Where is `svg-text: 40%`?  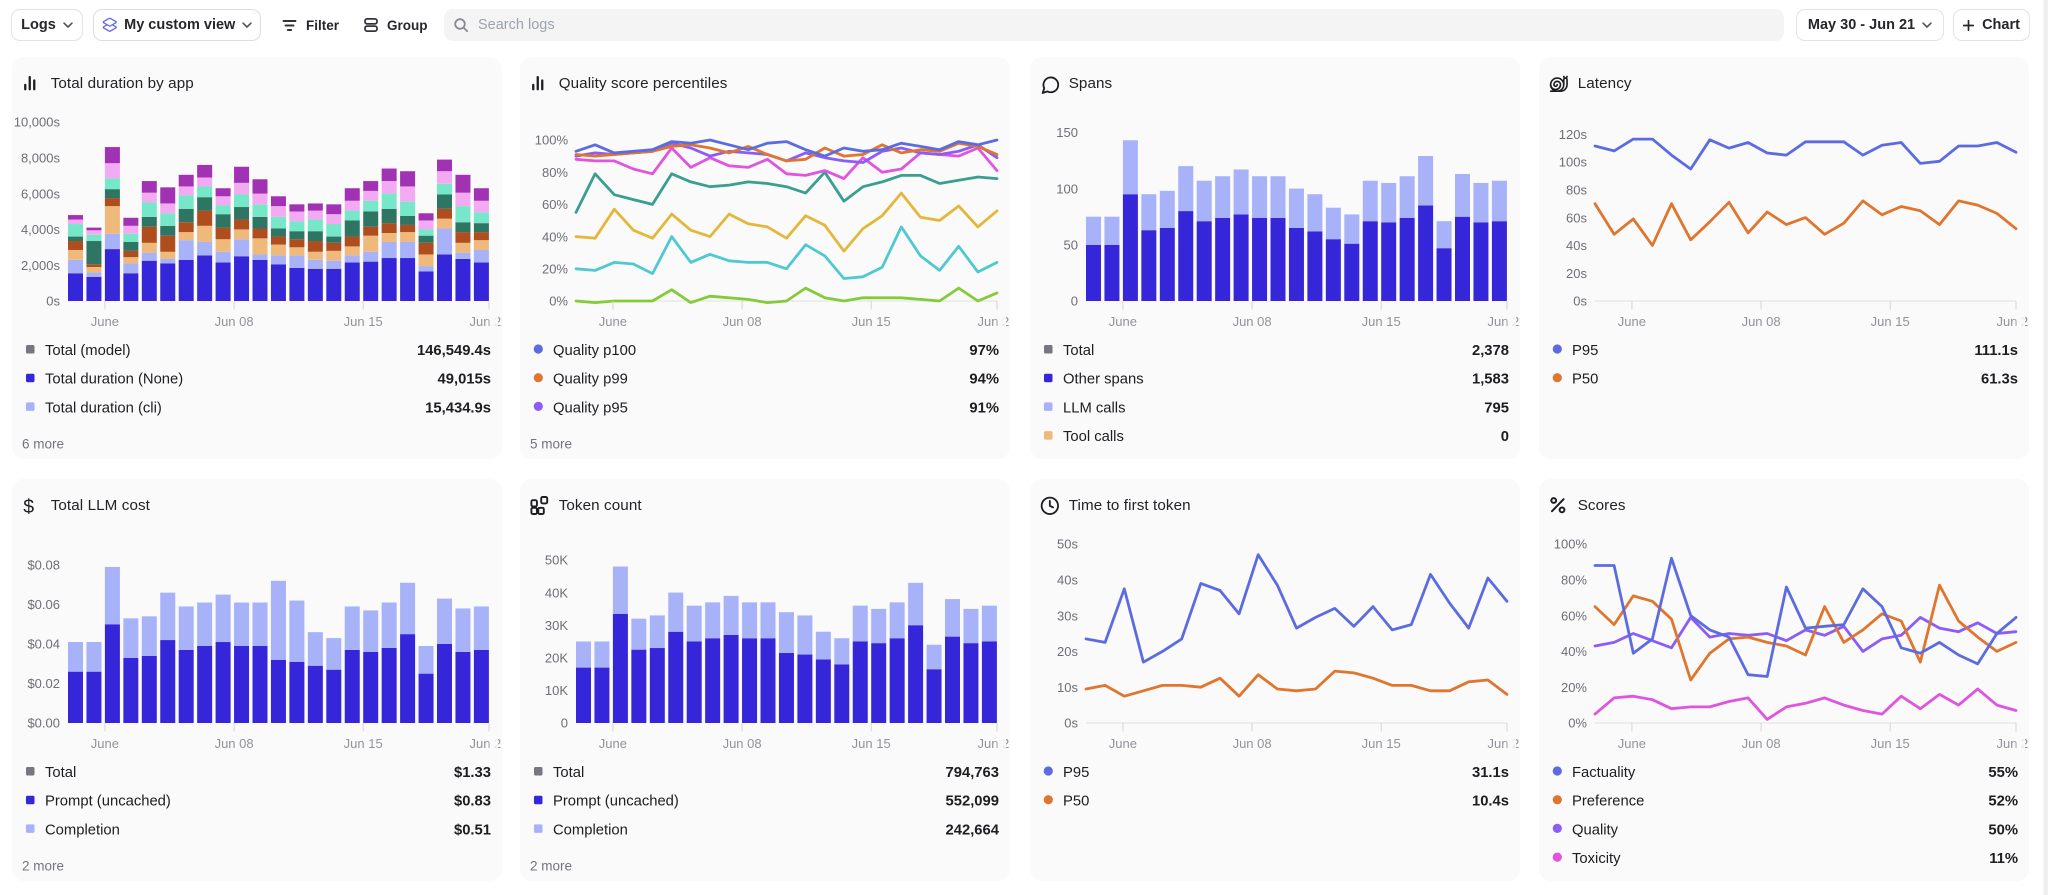
svg-text: 40% is located at coordinates (1574, 651).